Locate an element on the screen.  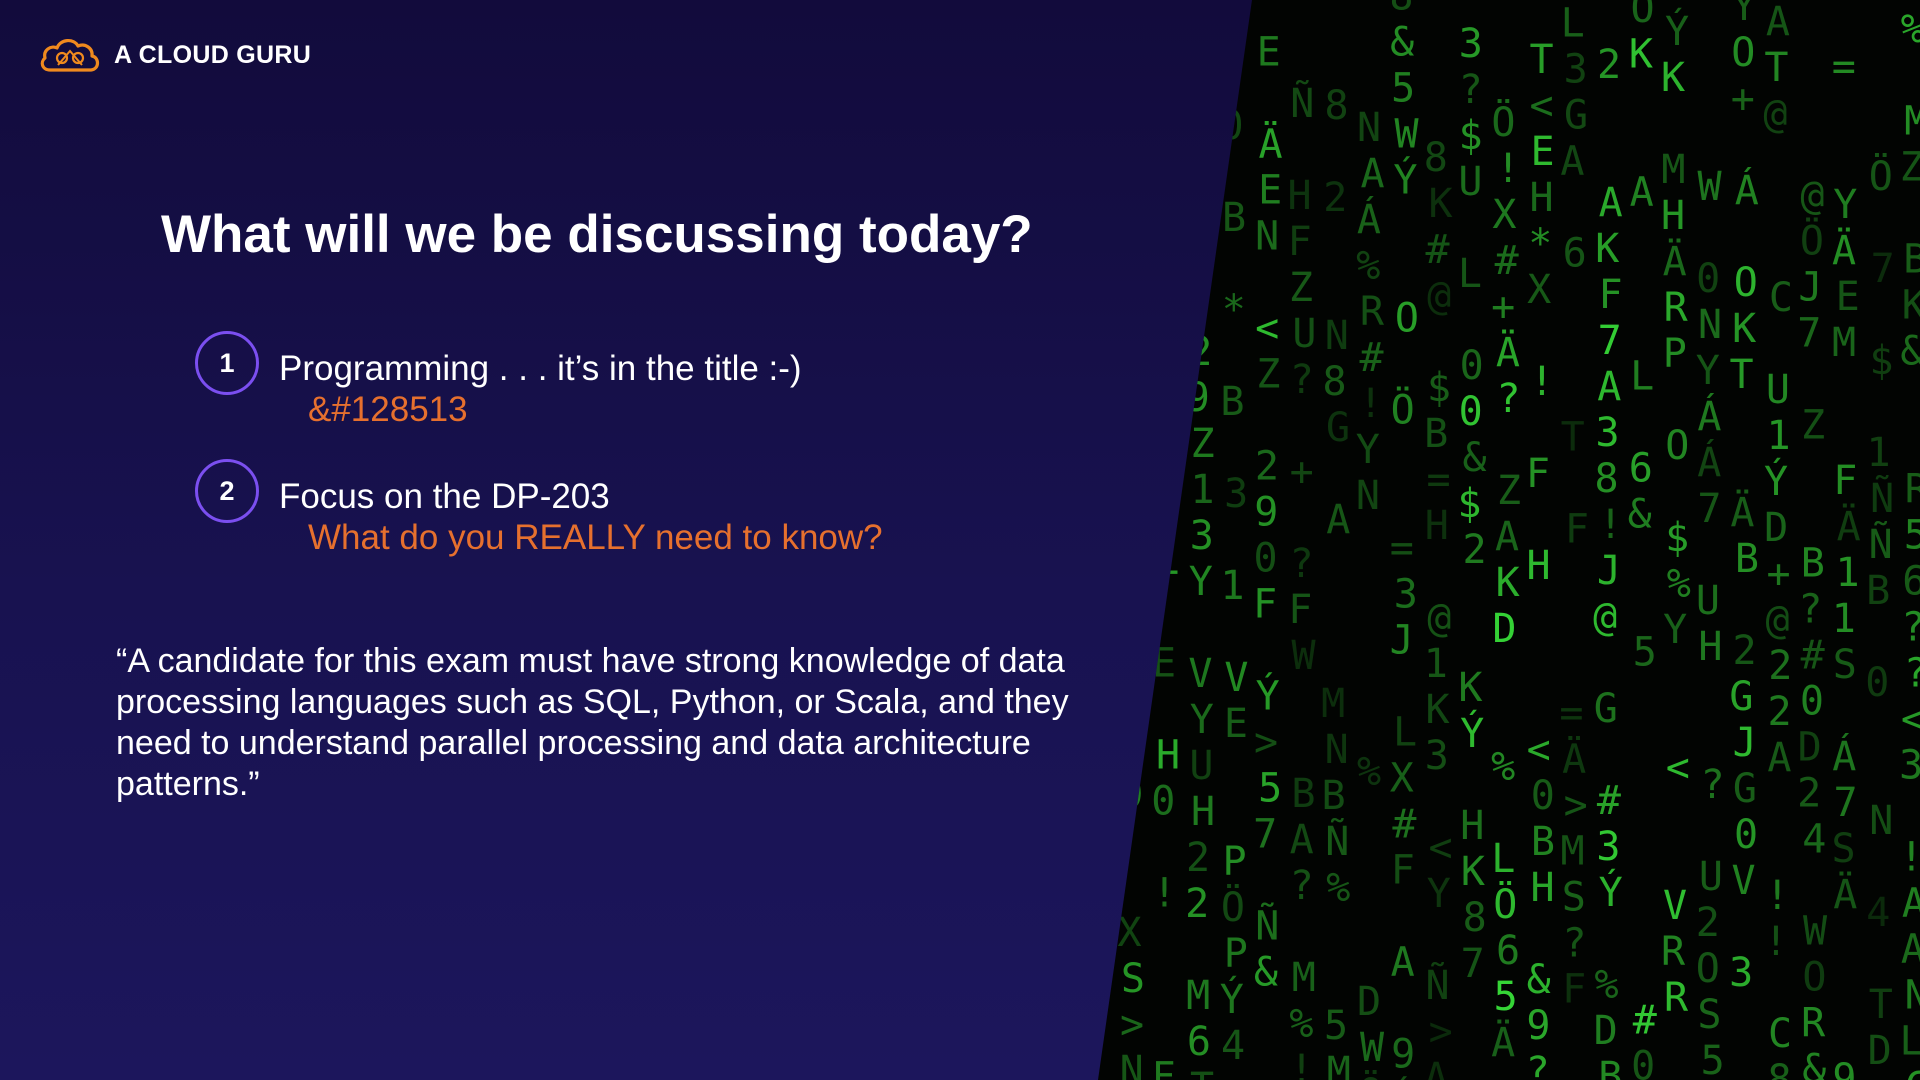
matrix-glyph: Á is located at coordinates (1709, 462).